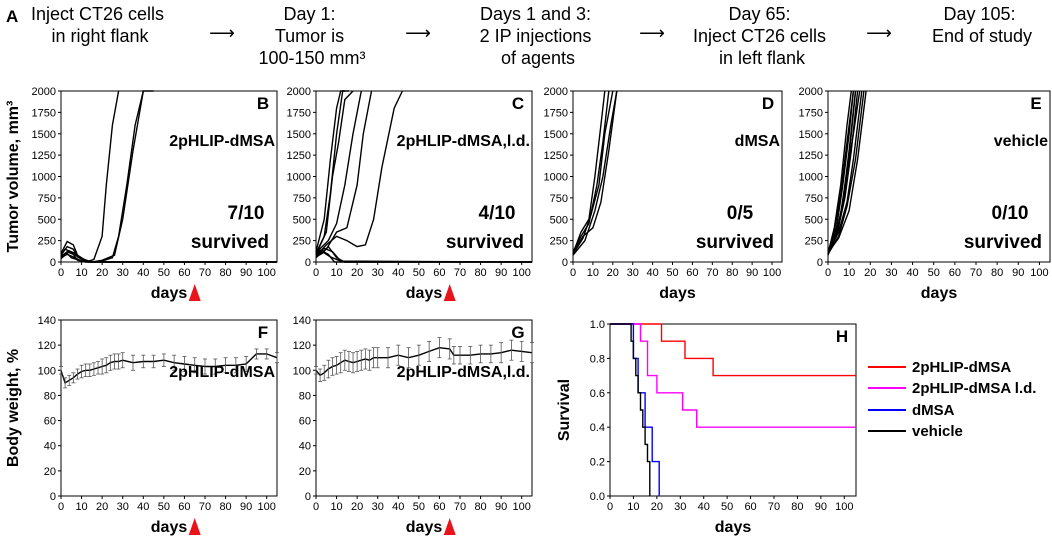 The image size is (1052, 537). I want to click on x-tick-label: 70, so click(460, 507).